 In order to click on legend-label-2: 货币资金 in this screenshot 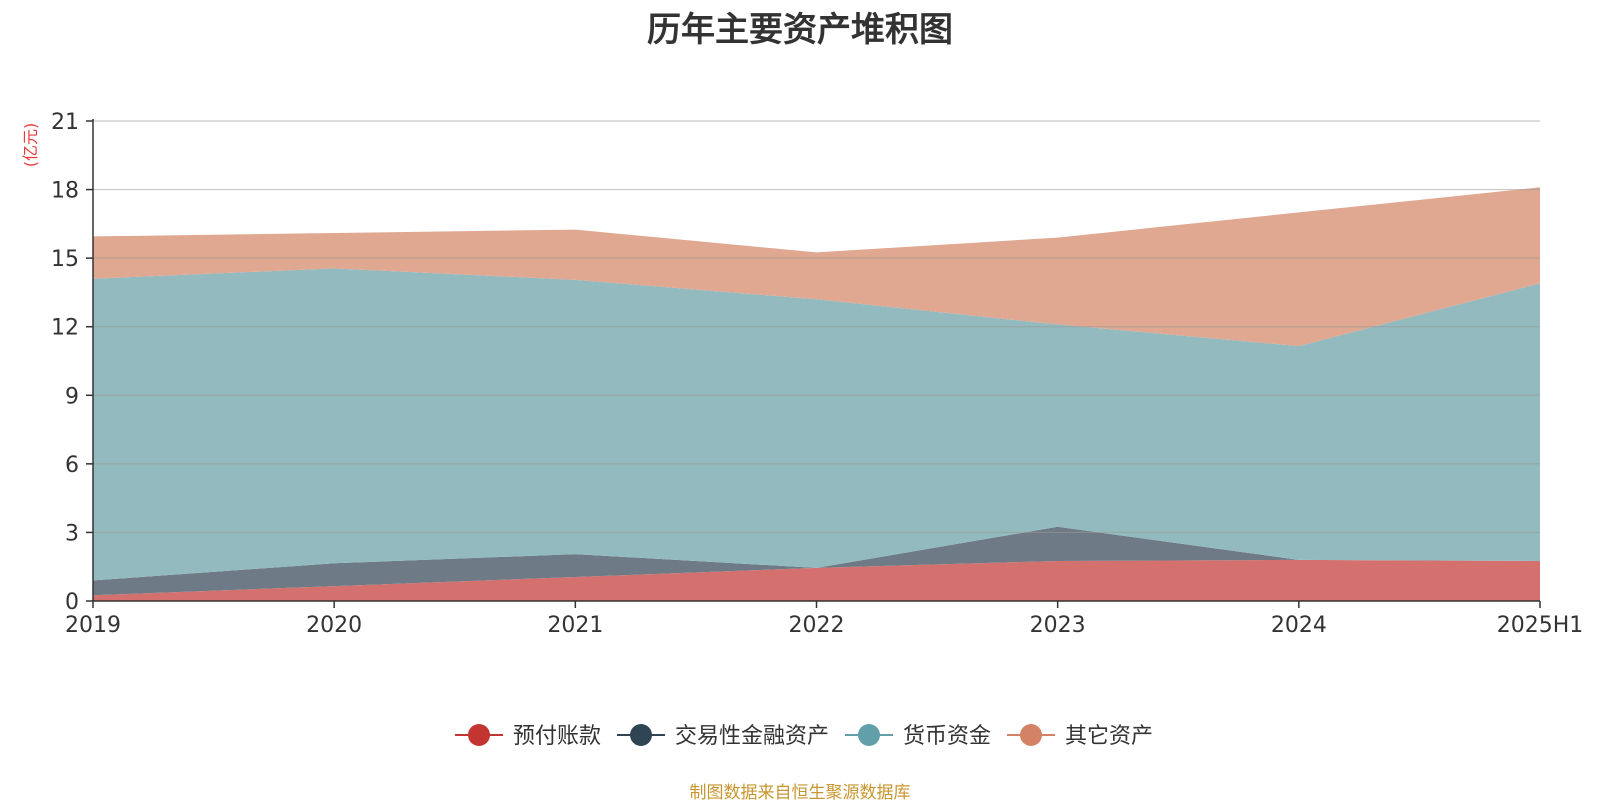, I will do `click(947, 736)`.